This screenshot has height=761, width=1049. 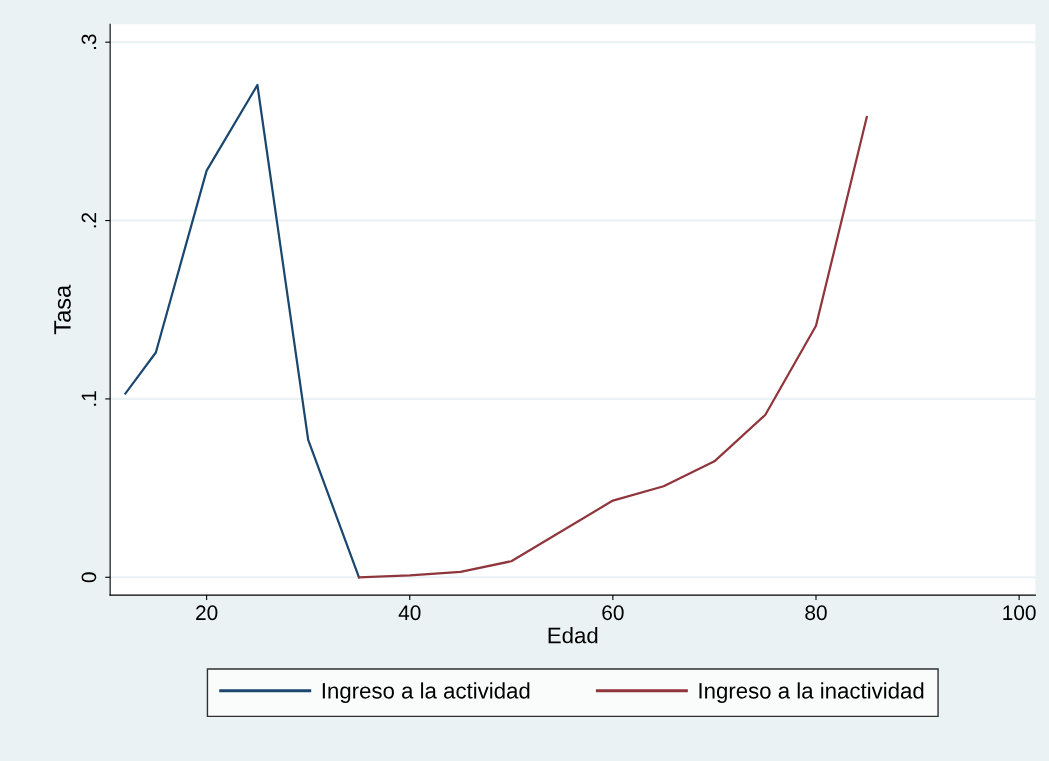 I want to click on x-axis-title: Edad, so click(x=573, y=635).